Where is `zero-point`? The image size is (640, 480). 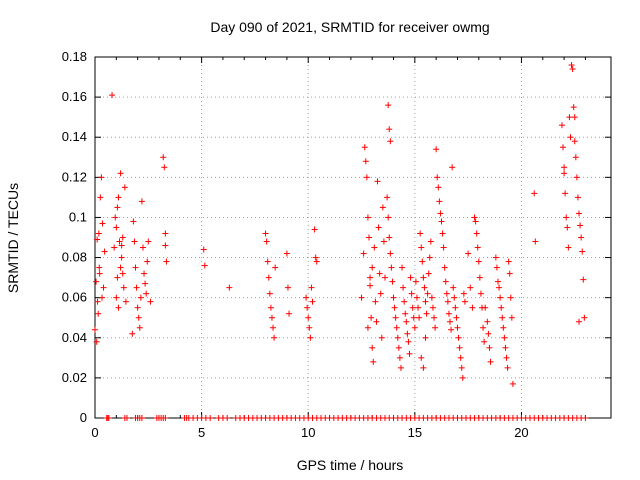
zero-point is located at coordinates (141, 418).